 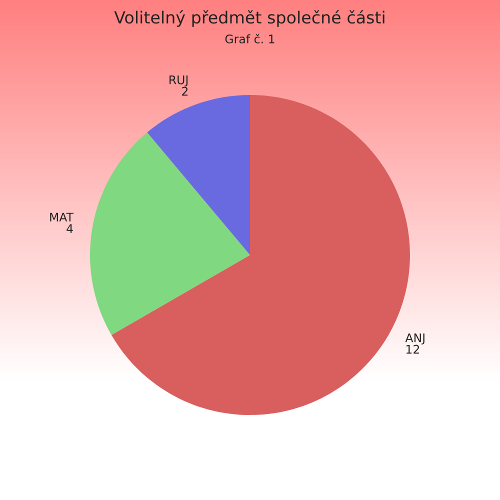 What do you see at coordinates (413, 349) in the screenshot?
I see `data-label: 12` at bounding box center [413, 349].